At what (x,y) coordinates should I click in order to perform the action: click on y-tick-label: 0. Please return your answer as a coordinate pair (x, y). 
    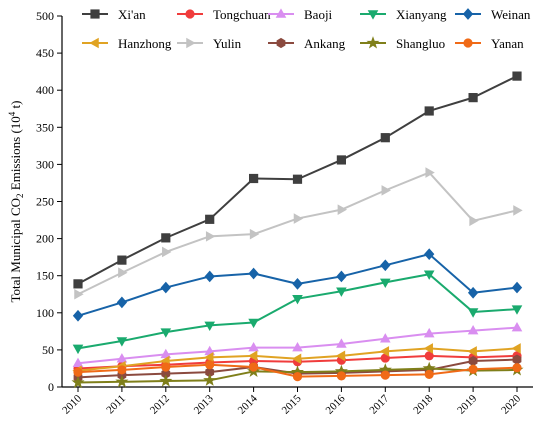
    Looking at the image, I should click on (51, 387).